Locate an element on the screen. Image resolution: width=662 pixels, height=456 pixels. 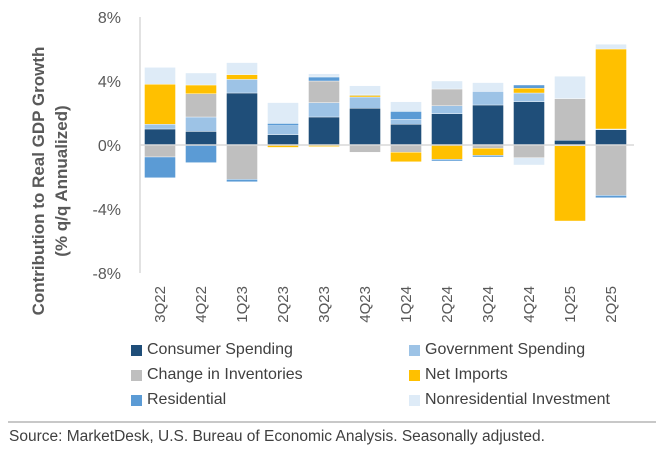
legend-swatch-change-in-inventories is located at coordinates (136, 375).